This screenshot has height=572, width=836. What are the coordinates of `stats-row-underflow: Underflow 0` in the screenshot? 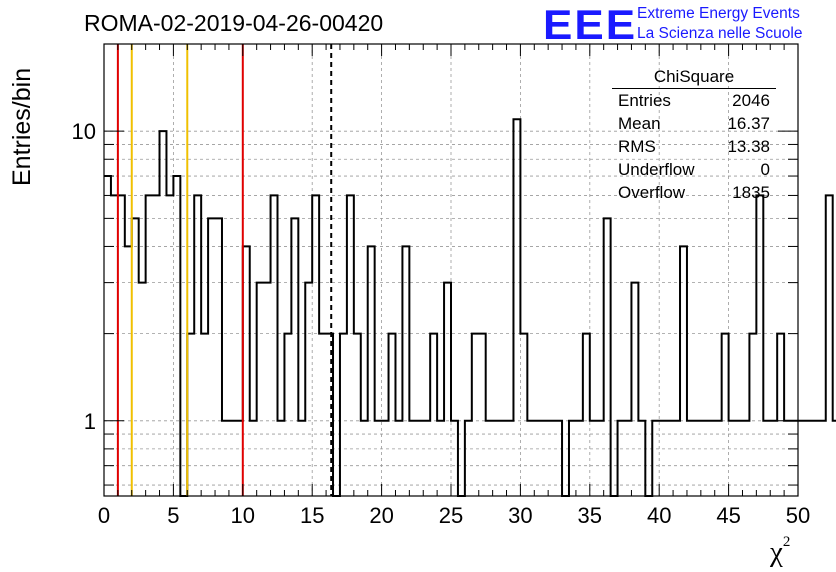 It's located at (694, 169).